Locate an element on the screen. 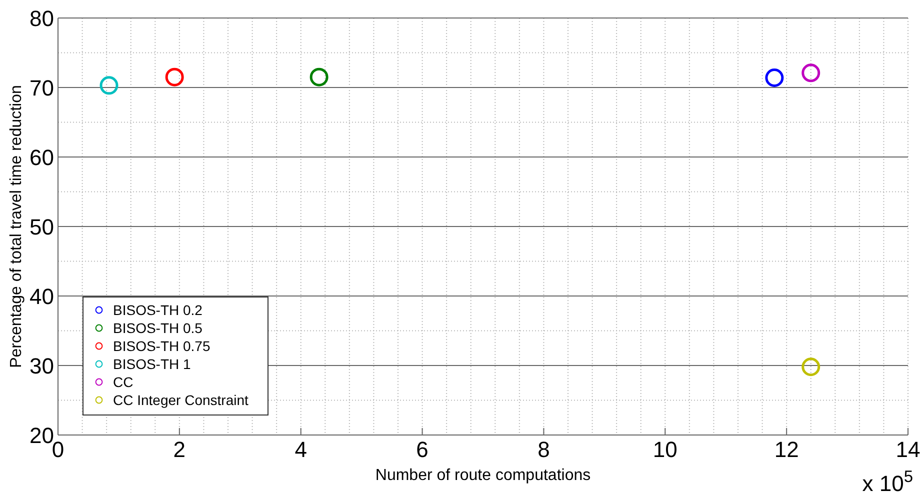 The image size is (920, 493). x-tick-label: 6 is located at coordinates (422, 449).